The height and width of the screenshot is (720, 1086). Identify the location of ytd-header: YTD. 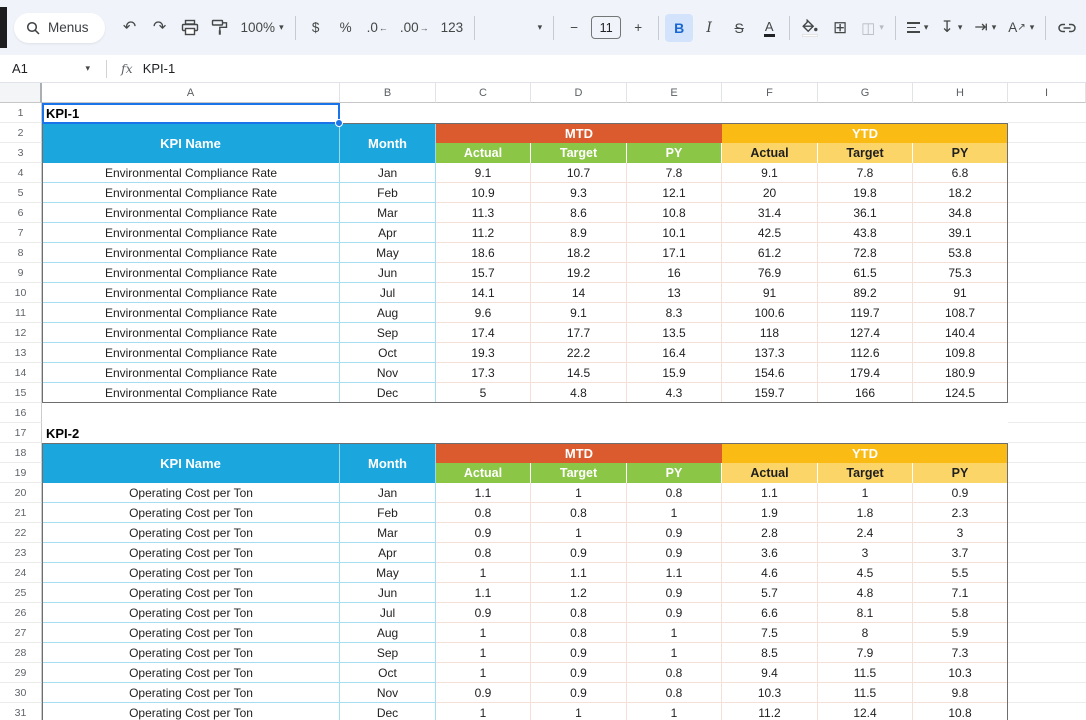
(865, 133).